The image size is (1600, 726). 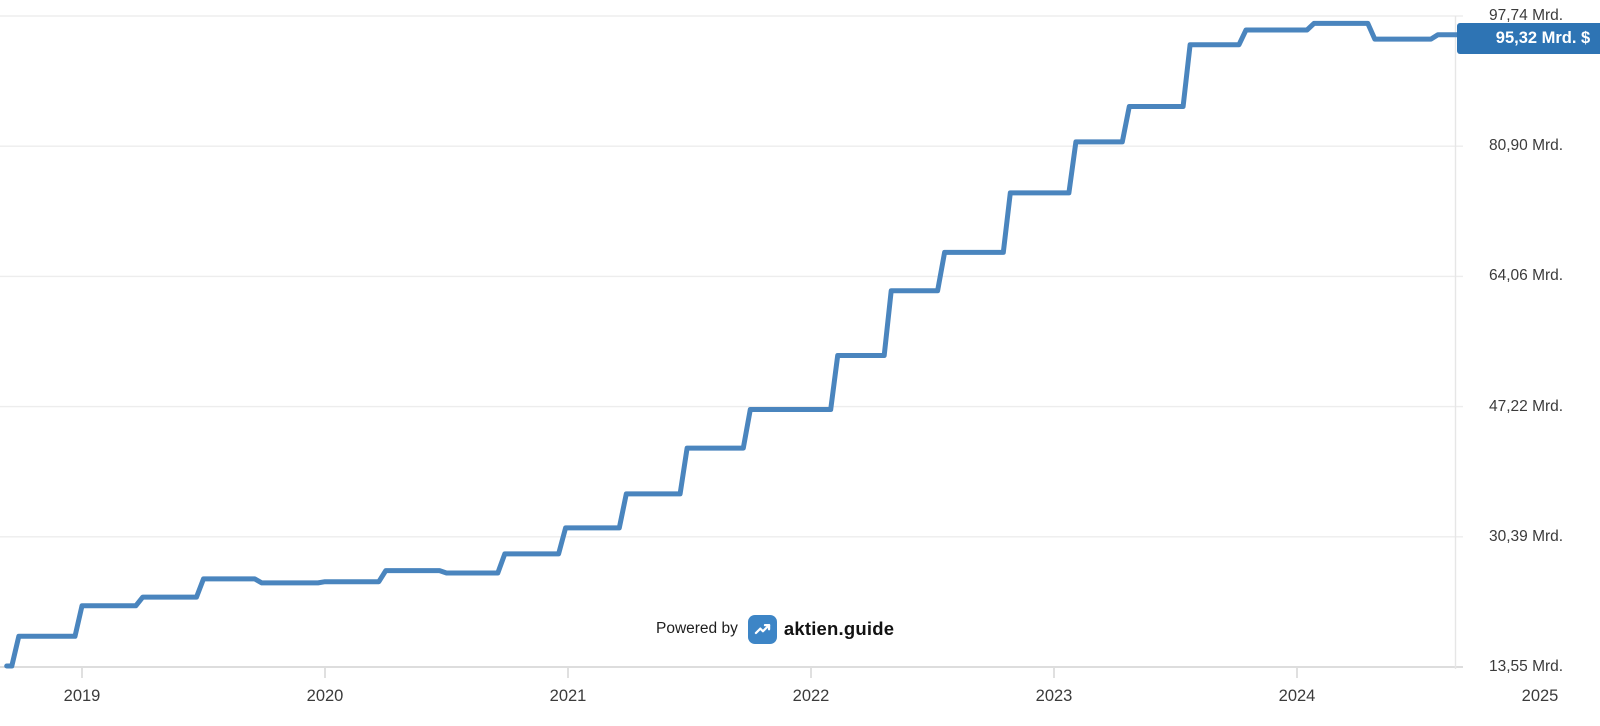 I want to click on last-value-label: 95,32 Mrd. $, so click(x=1543, y=38).